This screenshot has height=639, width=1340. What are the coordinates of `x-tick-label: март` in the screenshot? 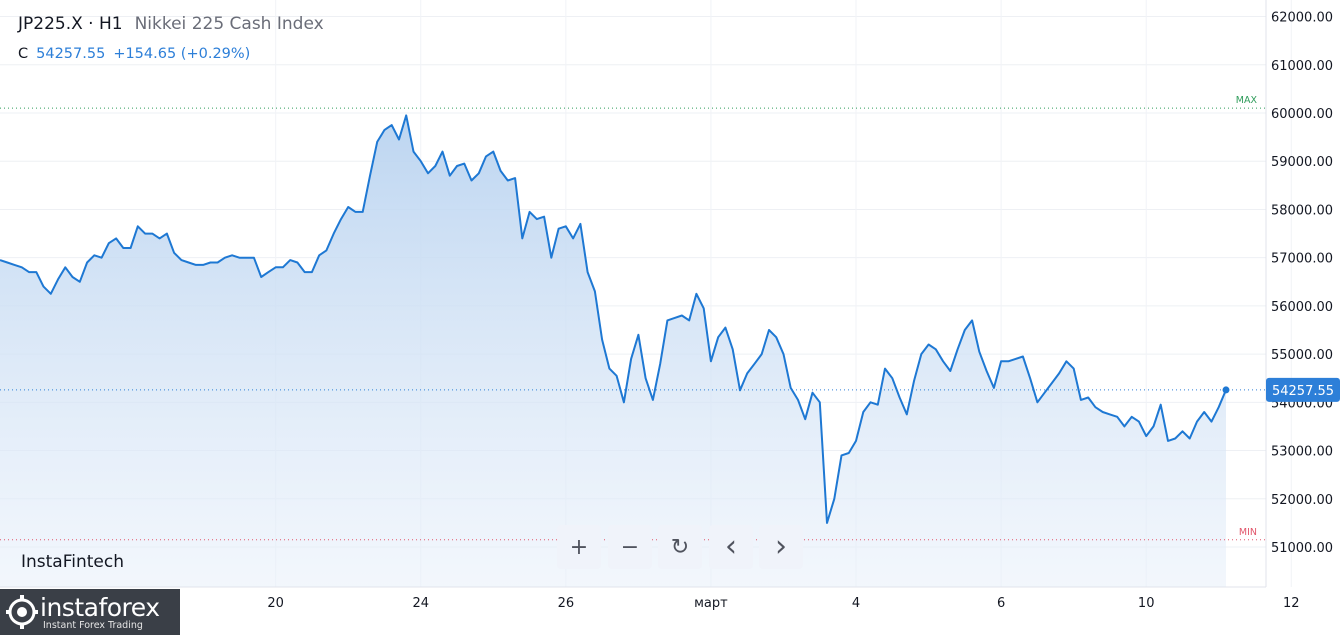 It's located at (711, 603).